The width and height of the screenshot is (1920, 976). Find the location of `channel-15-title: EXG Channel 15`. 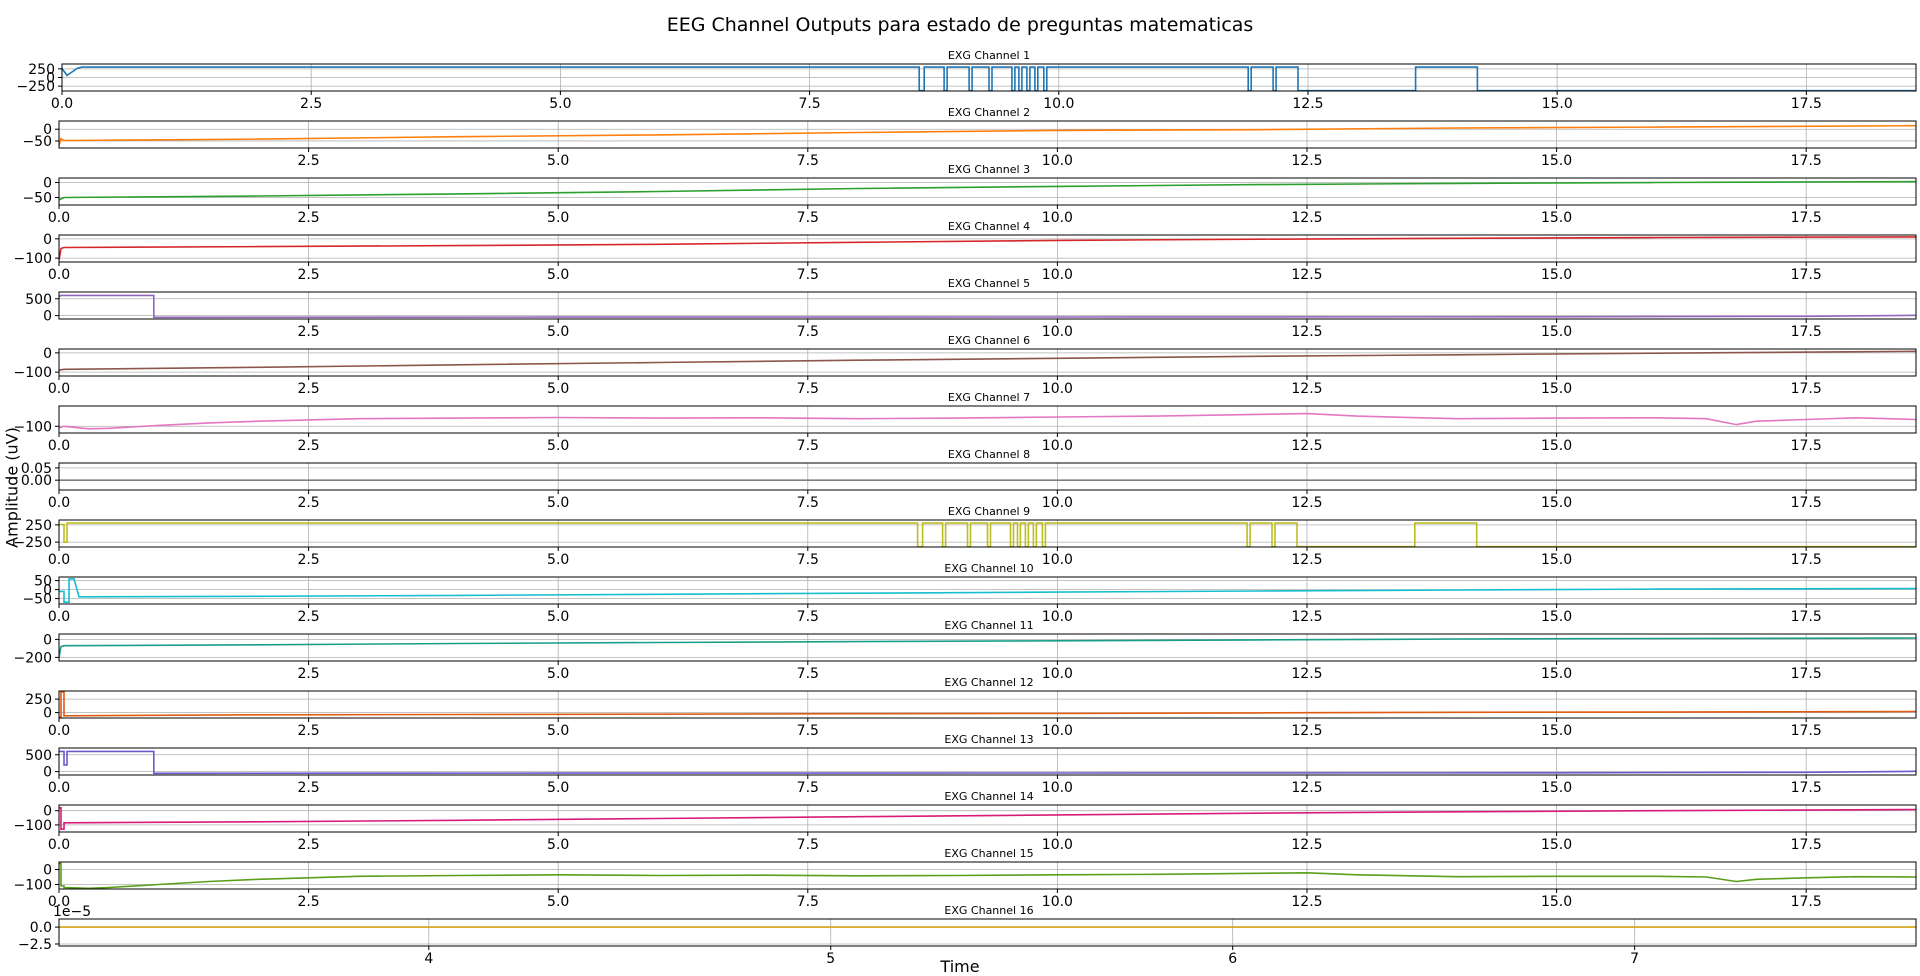

channel-15-title: EXG Channel 15 is located at coordinates (988, 853).